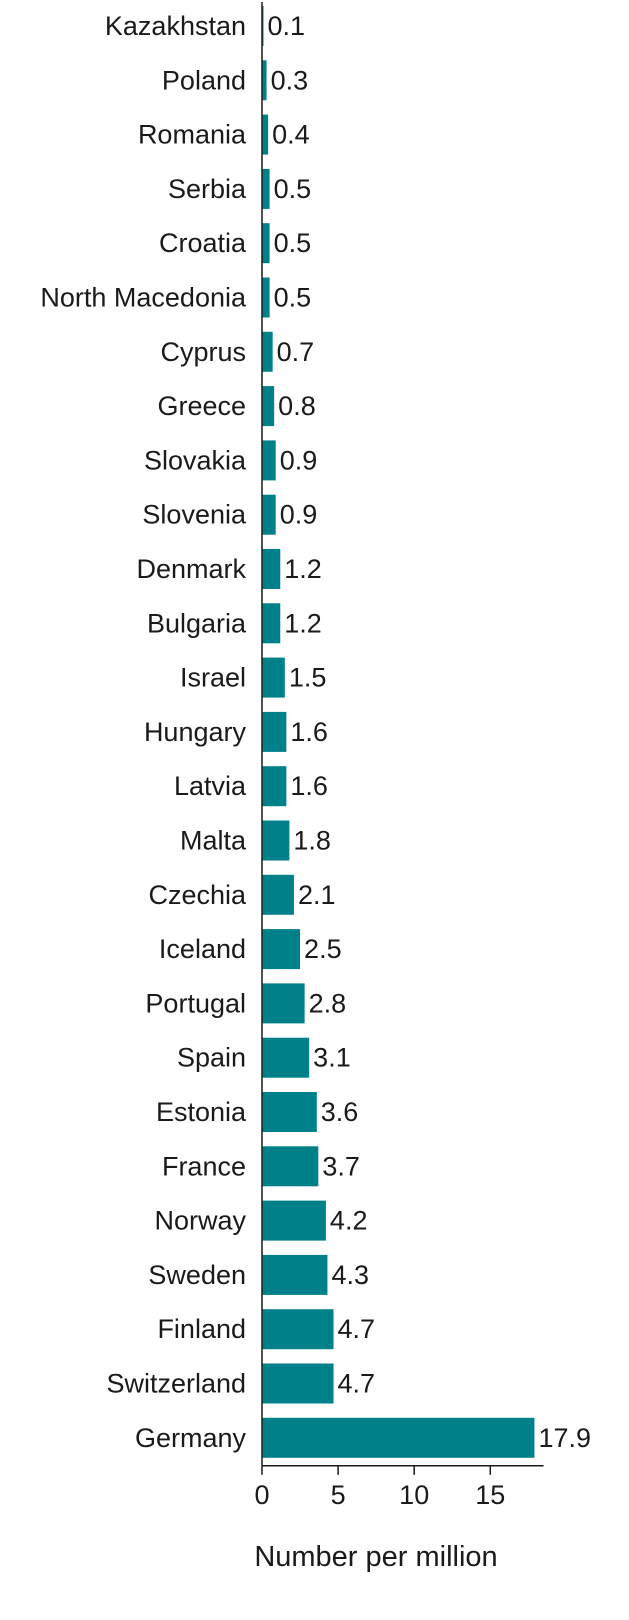  I want to click on value-label-france: 3.7, so click(341, 1166).